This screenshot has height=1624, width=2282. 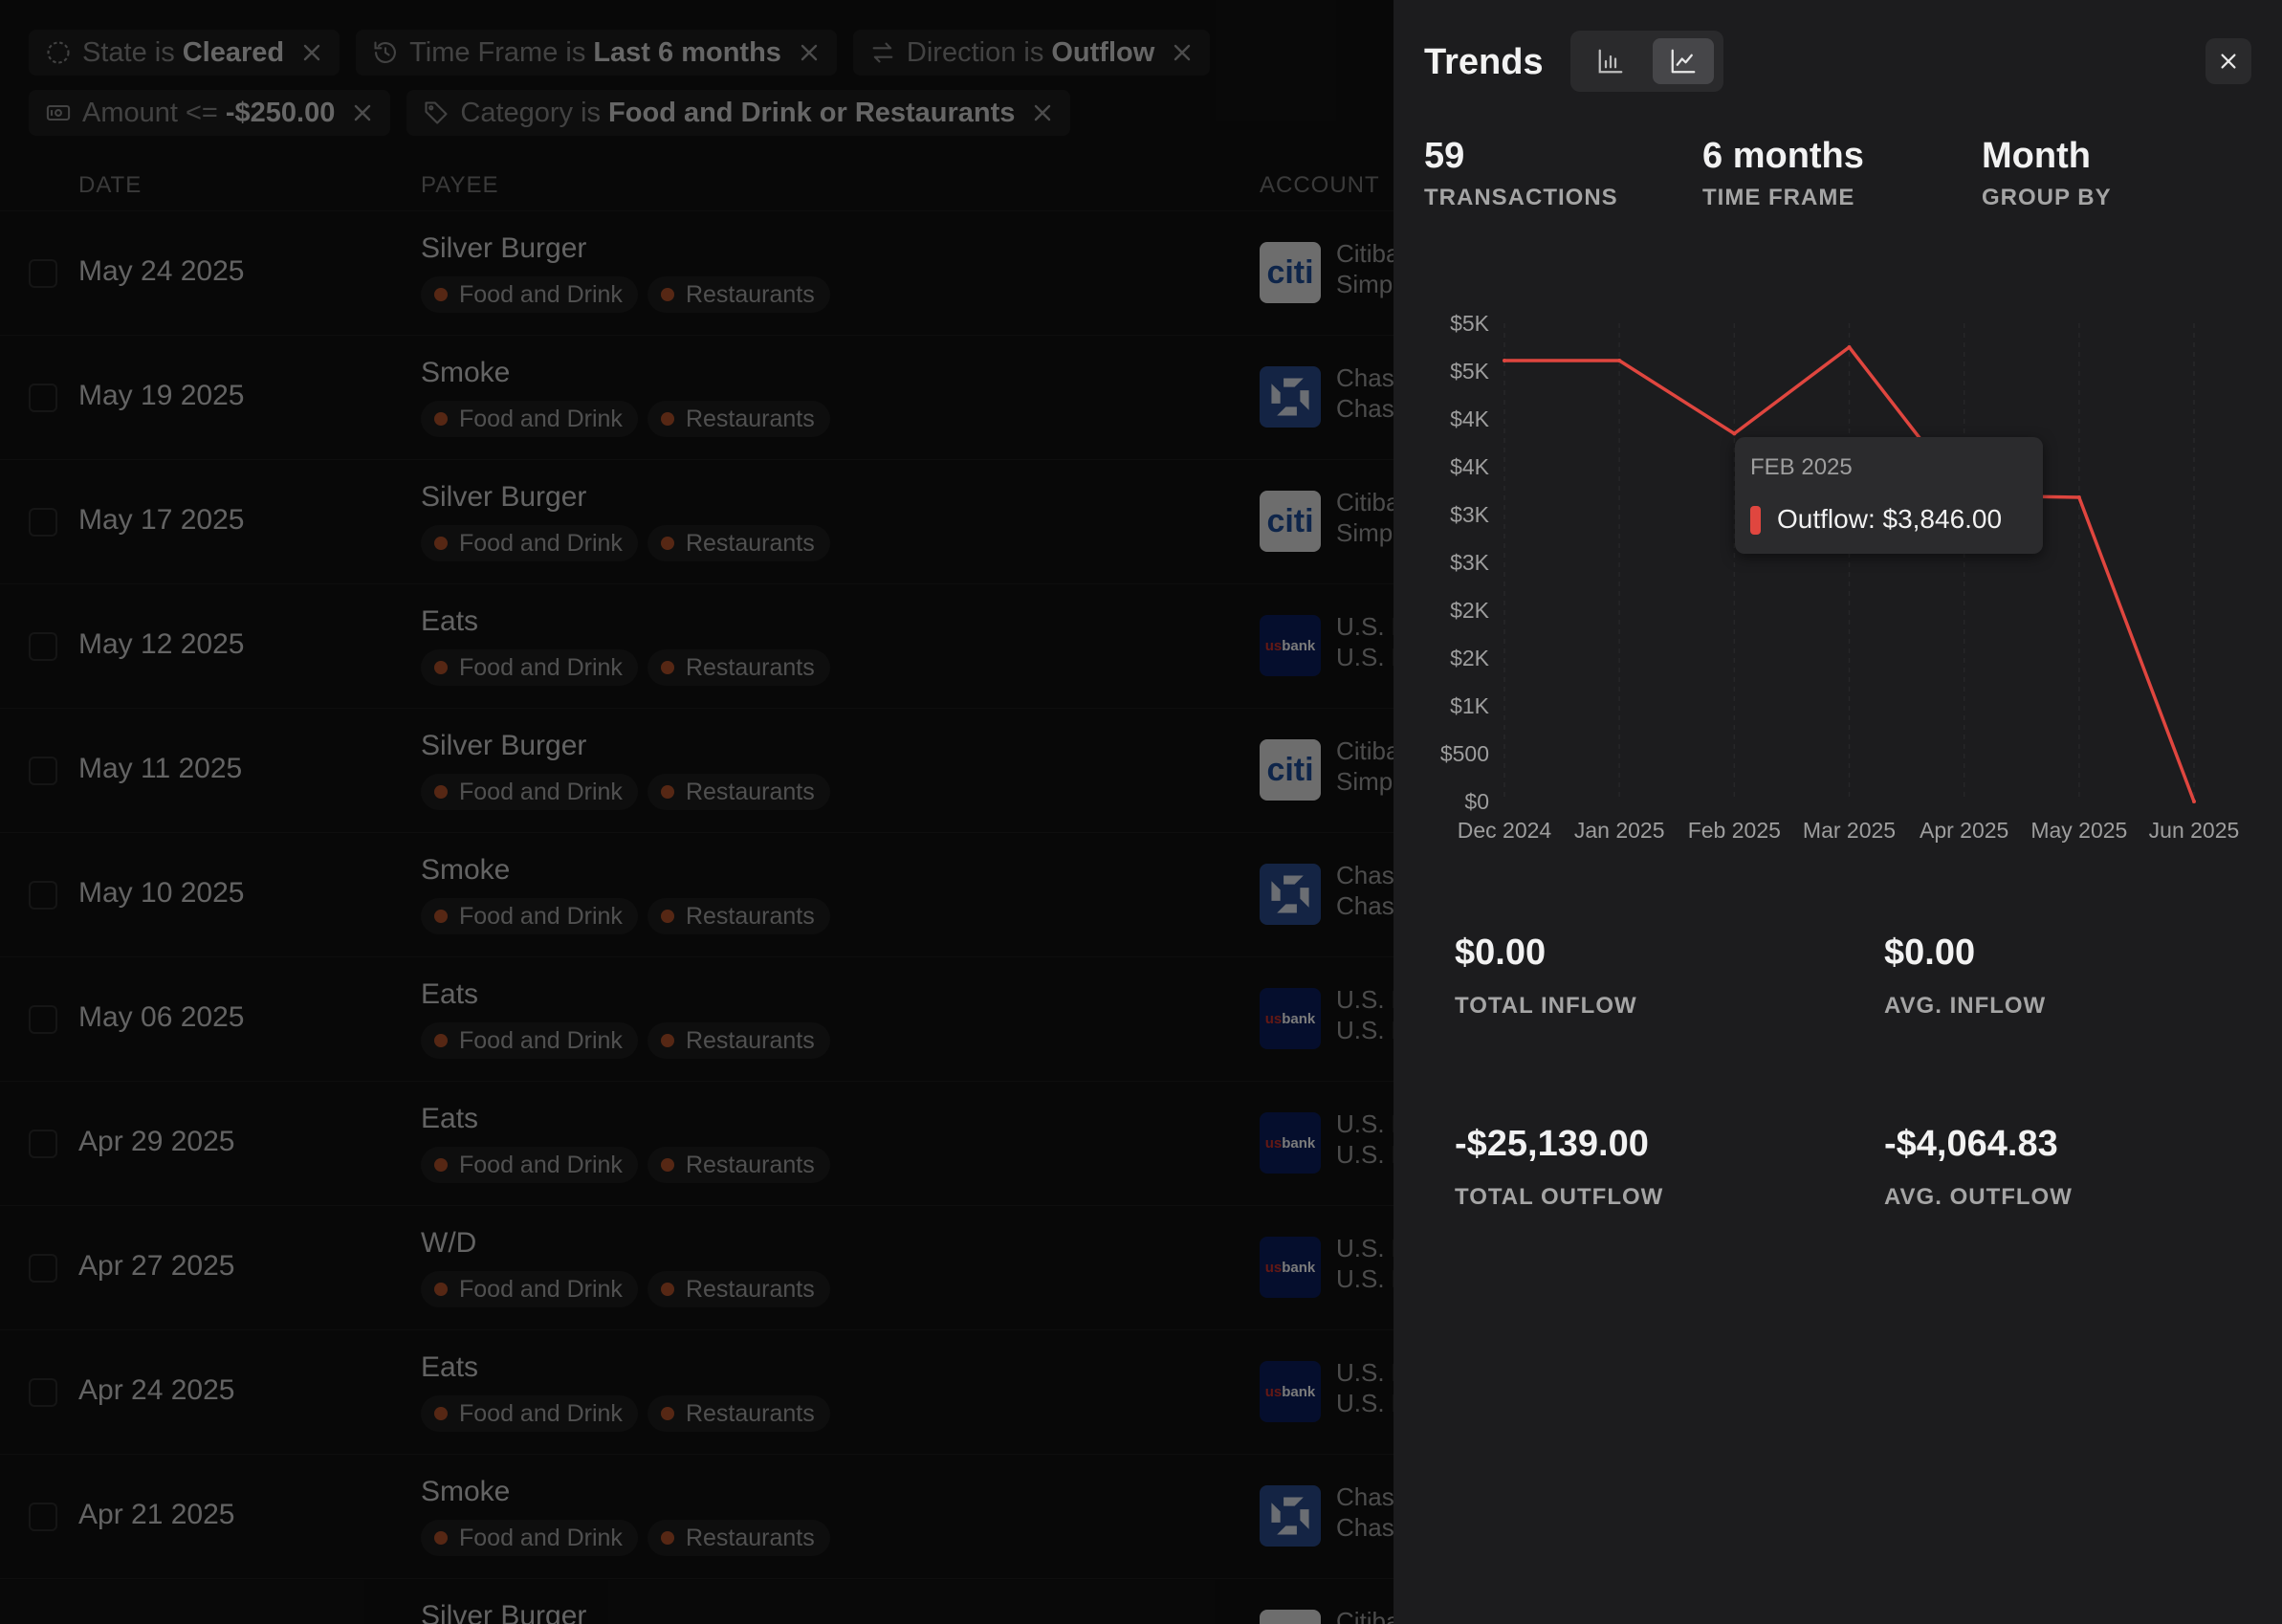 What do you see at coordinates (1364, 409) in the screenshot?
I see `account-subname: Chase` at bounding box center [1364, 409].